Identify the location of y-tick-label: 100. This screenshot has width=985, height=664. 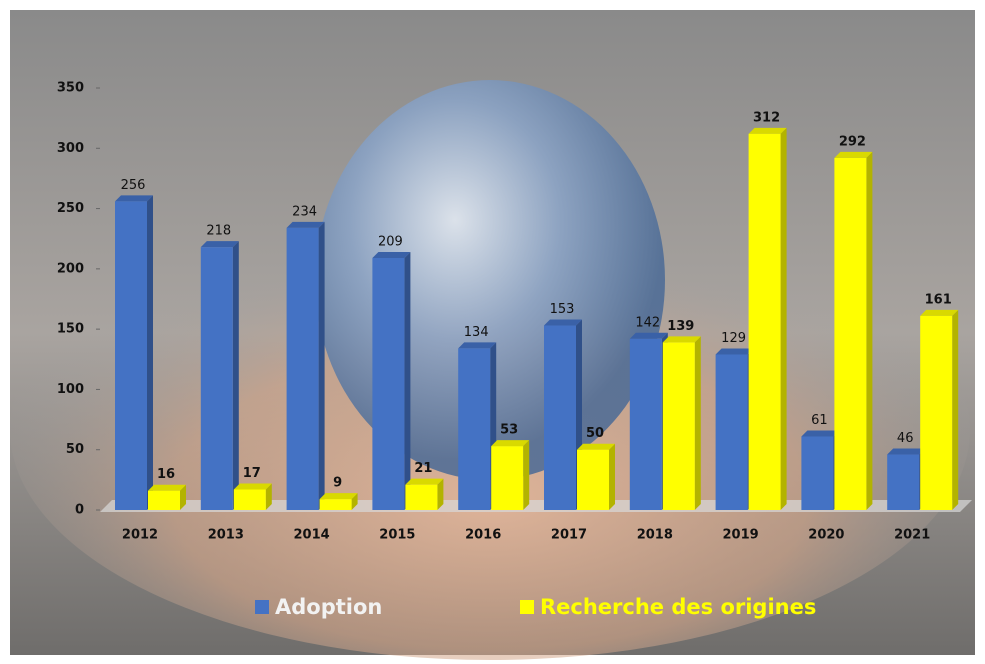
(70, 389).